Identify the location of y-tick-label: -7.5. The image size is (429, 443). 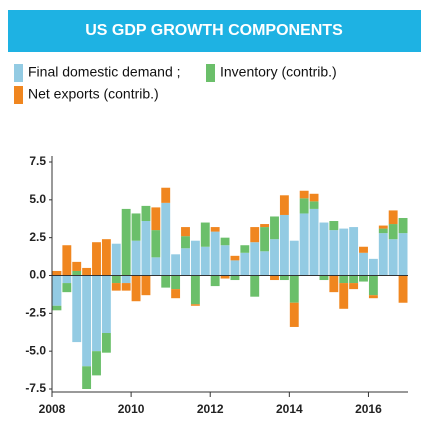
(35, 388).